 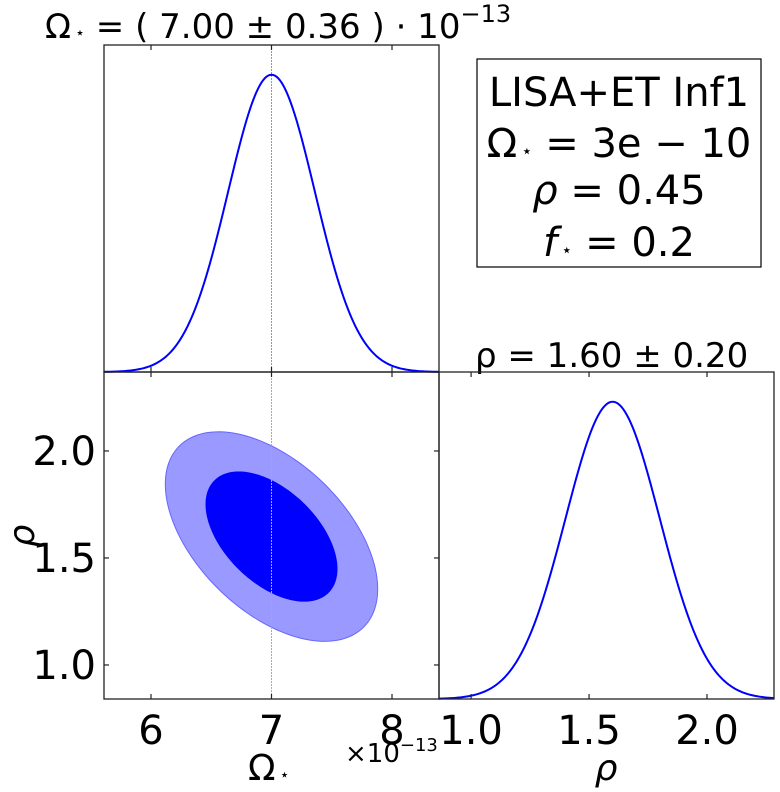 What do you see at coordinates (391, 731) in the screenshot?
I see `x-tick-label-omega: 8` at bounding box center [391, 731].